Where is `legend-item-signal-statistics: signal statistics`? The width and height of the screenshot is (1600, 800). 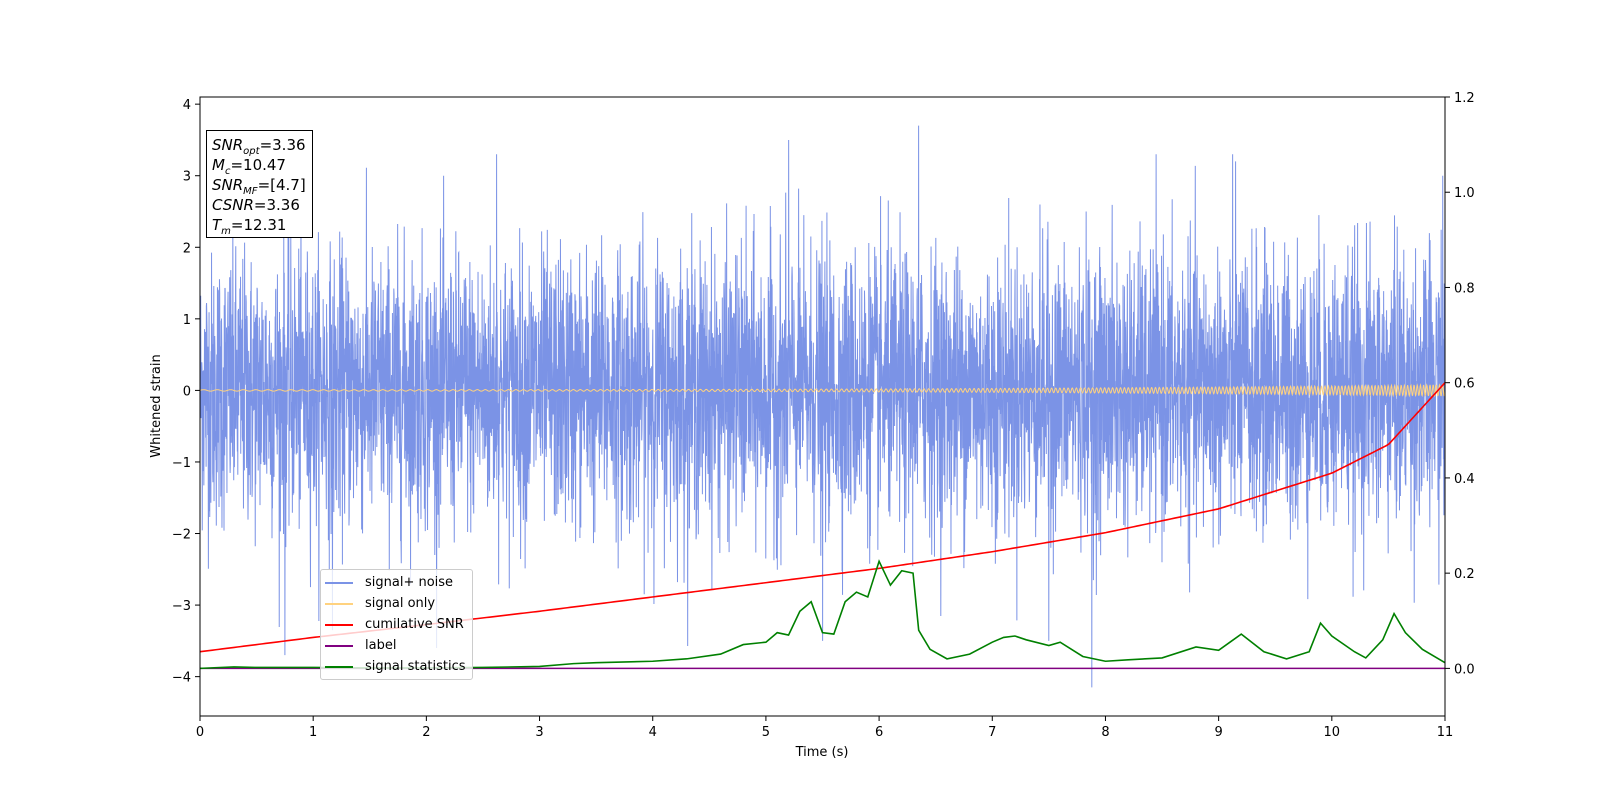
legend-item-signal-statistics: signal statistics is located at coordinates (395, 666).